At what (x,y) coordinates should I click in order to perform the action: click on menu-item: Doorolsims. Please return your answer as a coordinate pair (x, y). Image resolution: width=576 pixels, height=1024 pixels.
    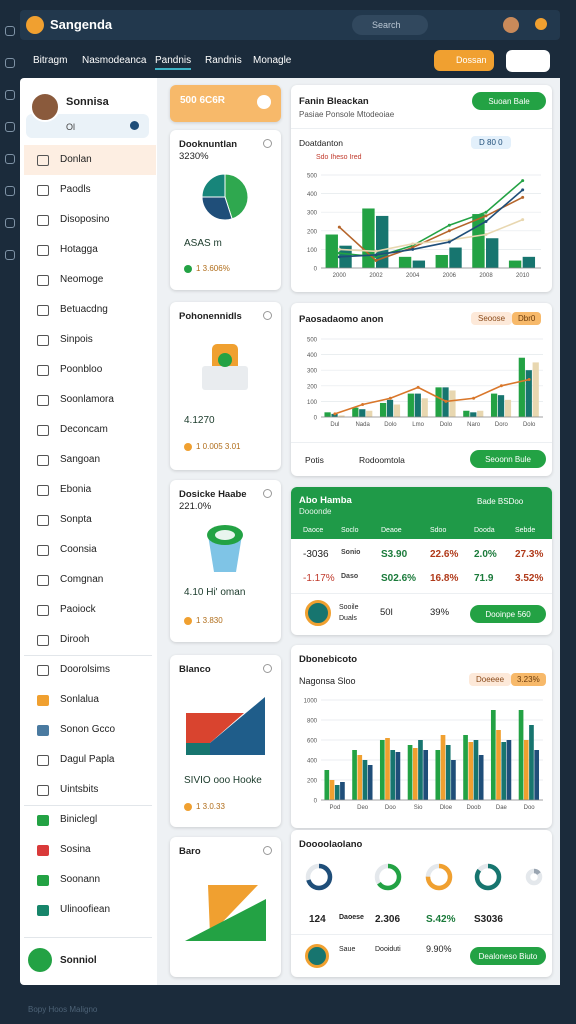
    Looking at the image, I should click on (85, 669).